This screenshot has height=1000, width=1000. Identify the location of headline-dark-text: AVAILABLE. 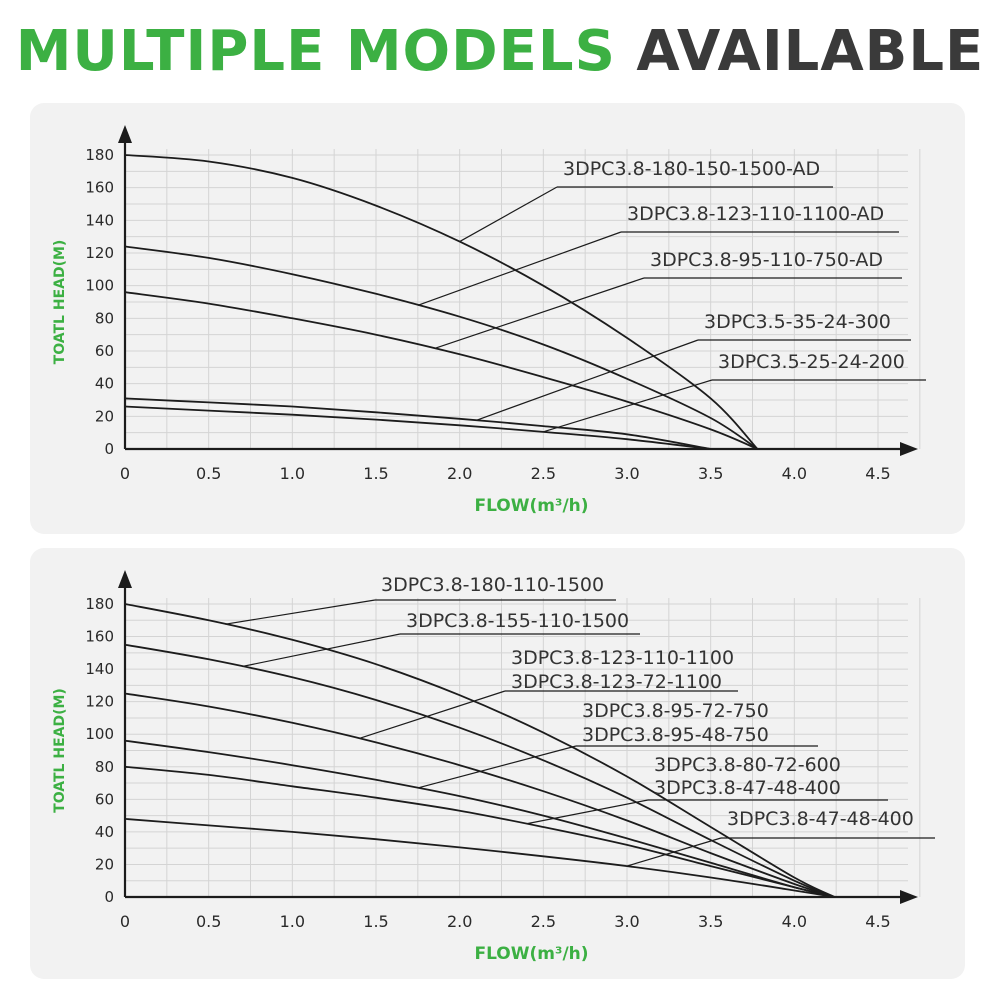
(810, 51).